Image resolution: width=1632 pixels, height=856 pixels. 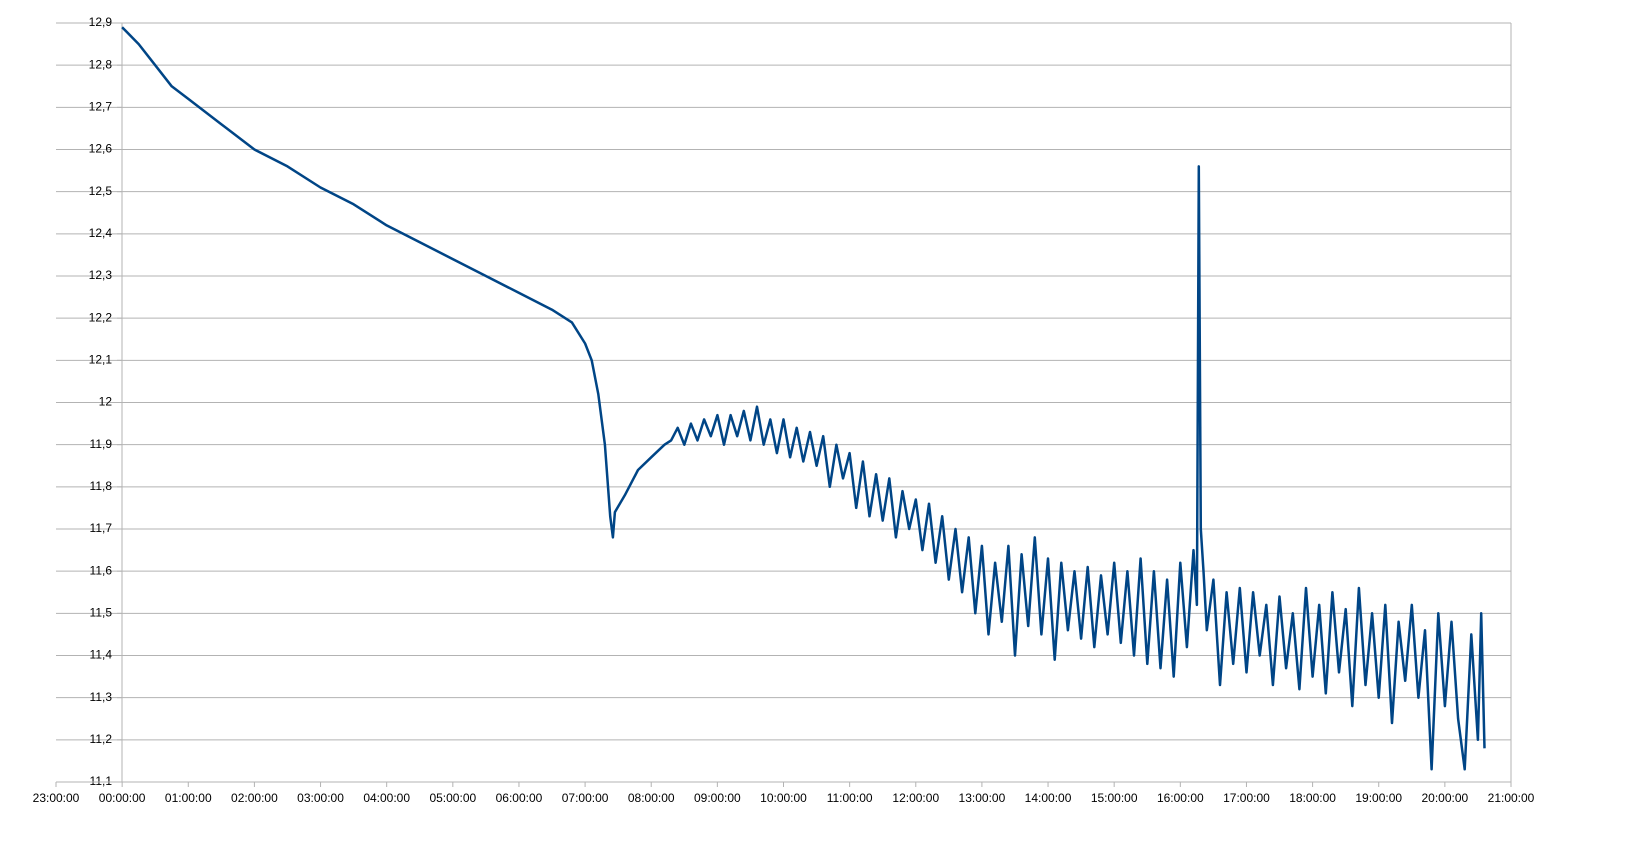 I want to click on x-tick-label: 11:00:00, so click(x=850, y=798).